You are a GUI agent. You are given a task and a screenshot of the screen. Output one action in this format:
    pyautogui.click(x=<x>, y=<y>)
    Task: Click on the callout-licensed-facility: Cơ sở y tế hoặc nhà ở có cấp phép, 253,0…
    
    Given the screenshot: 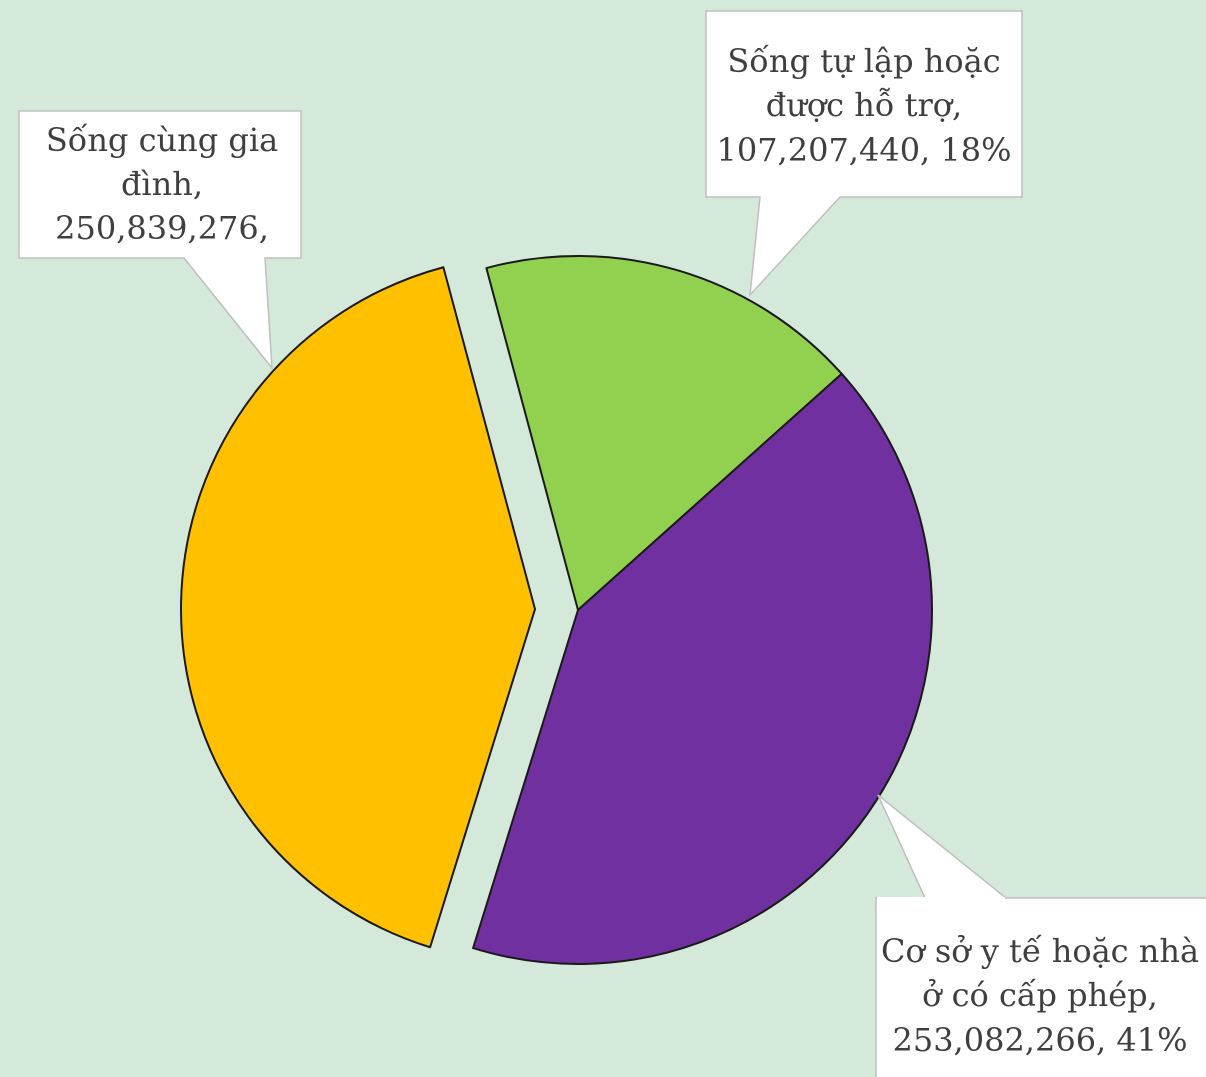 What is the action you would take?
    pyautogui.click(x=1040, y=935)
    